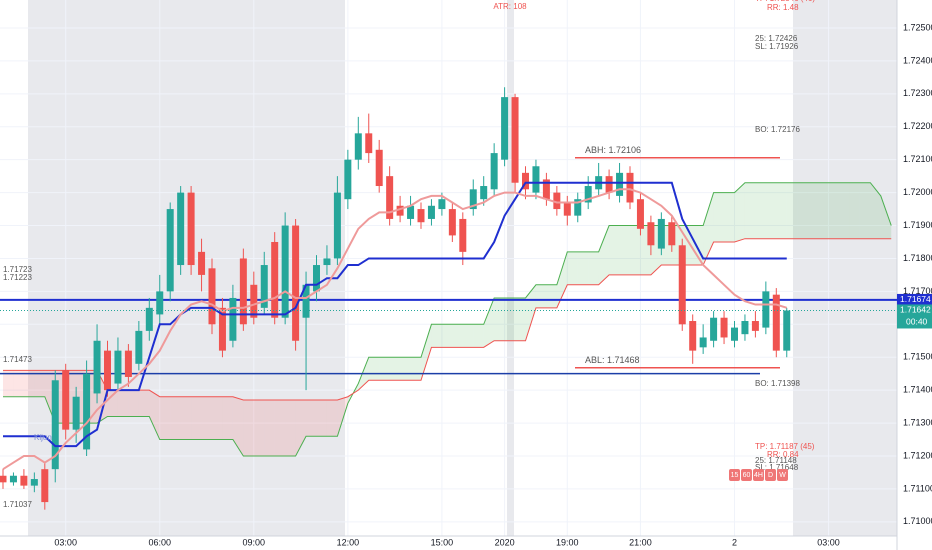 This screenshot has width=932, height=550. What do you see at coordinates (783, 7) in the screenshot?
I see `annotation: RR: 1.48` at bounding box center [783, 7].